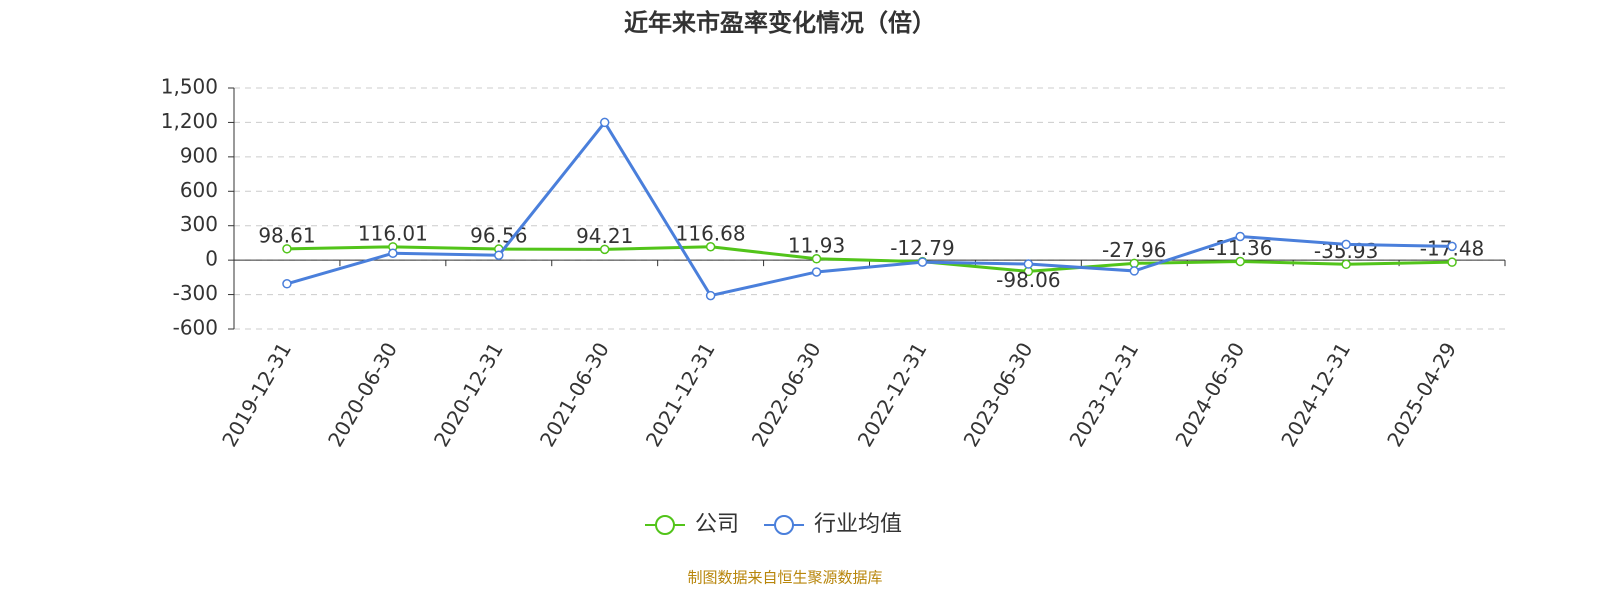 Image resolution: width=1600 pixels, height=600 pixels. I want to click on x-tick-label: 2022-12-31, so click(892, 394).